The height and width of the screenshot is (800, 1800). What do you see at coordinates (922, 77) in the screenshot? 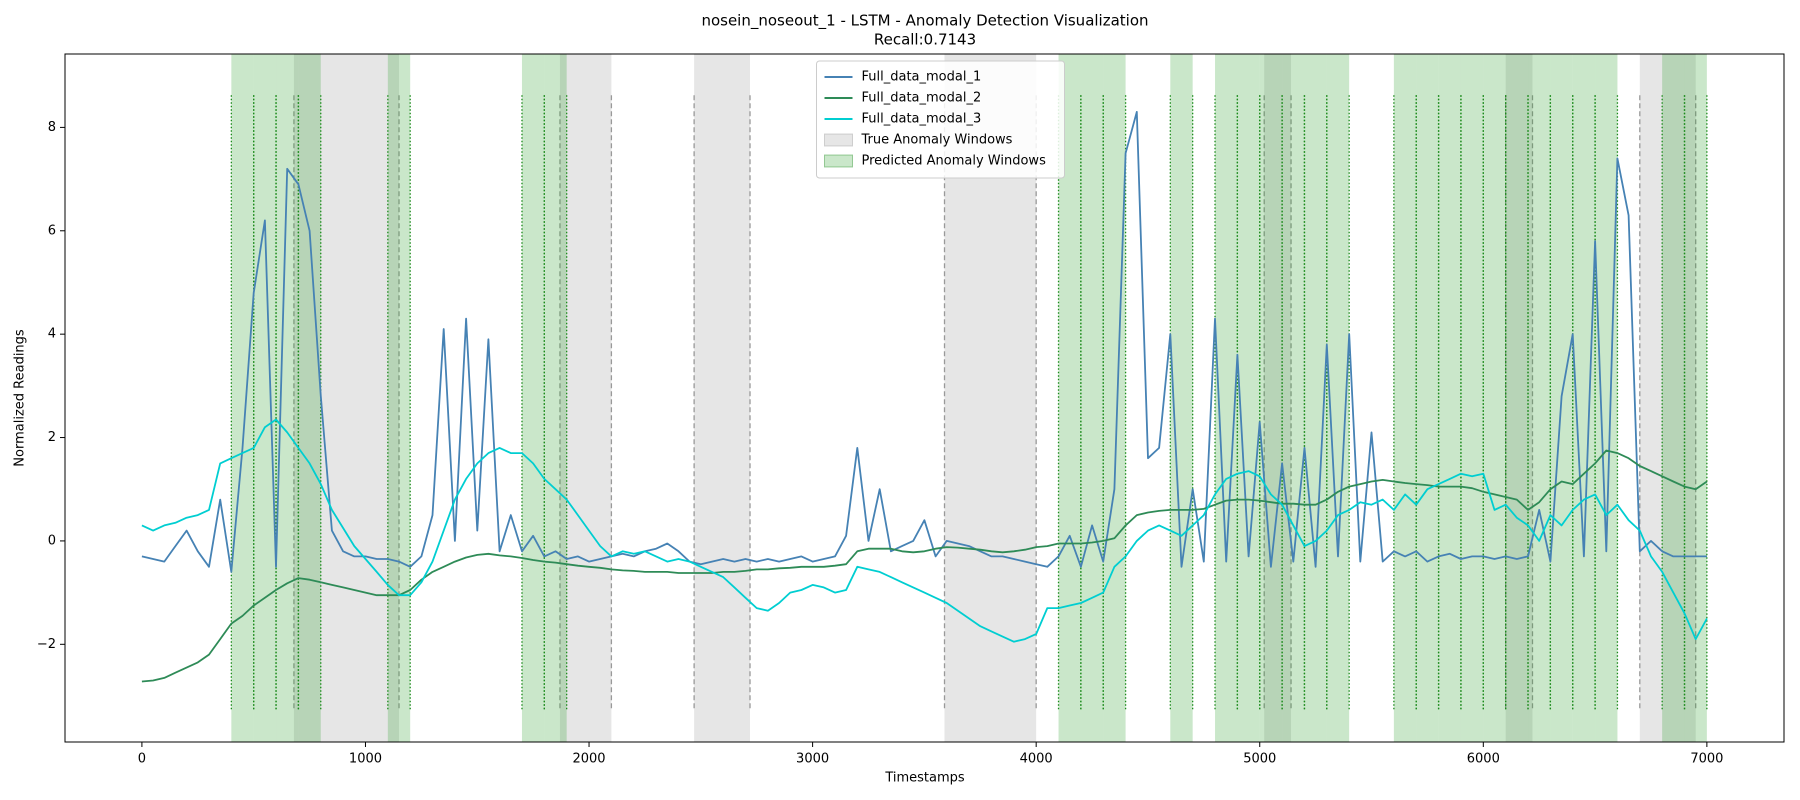
I see `legend-label: Full_data_modal_1` at bounding box center [922, 77].